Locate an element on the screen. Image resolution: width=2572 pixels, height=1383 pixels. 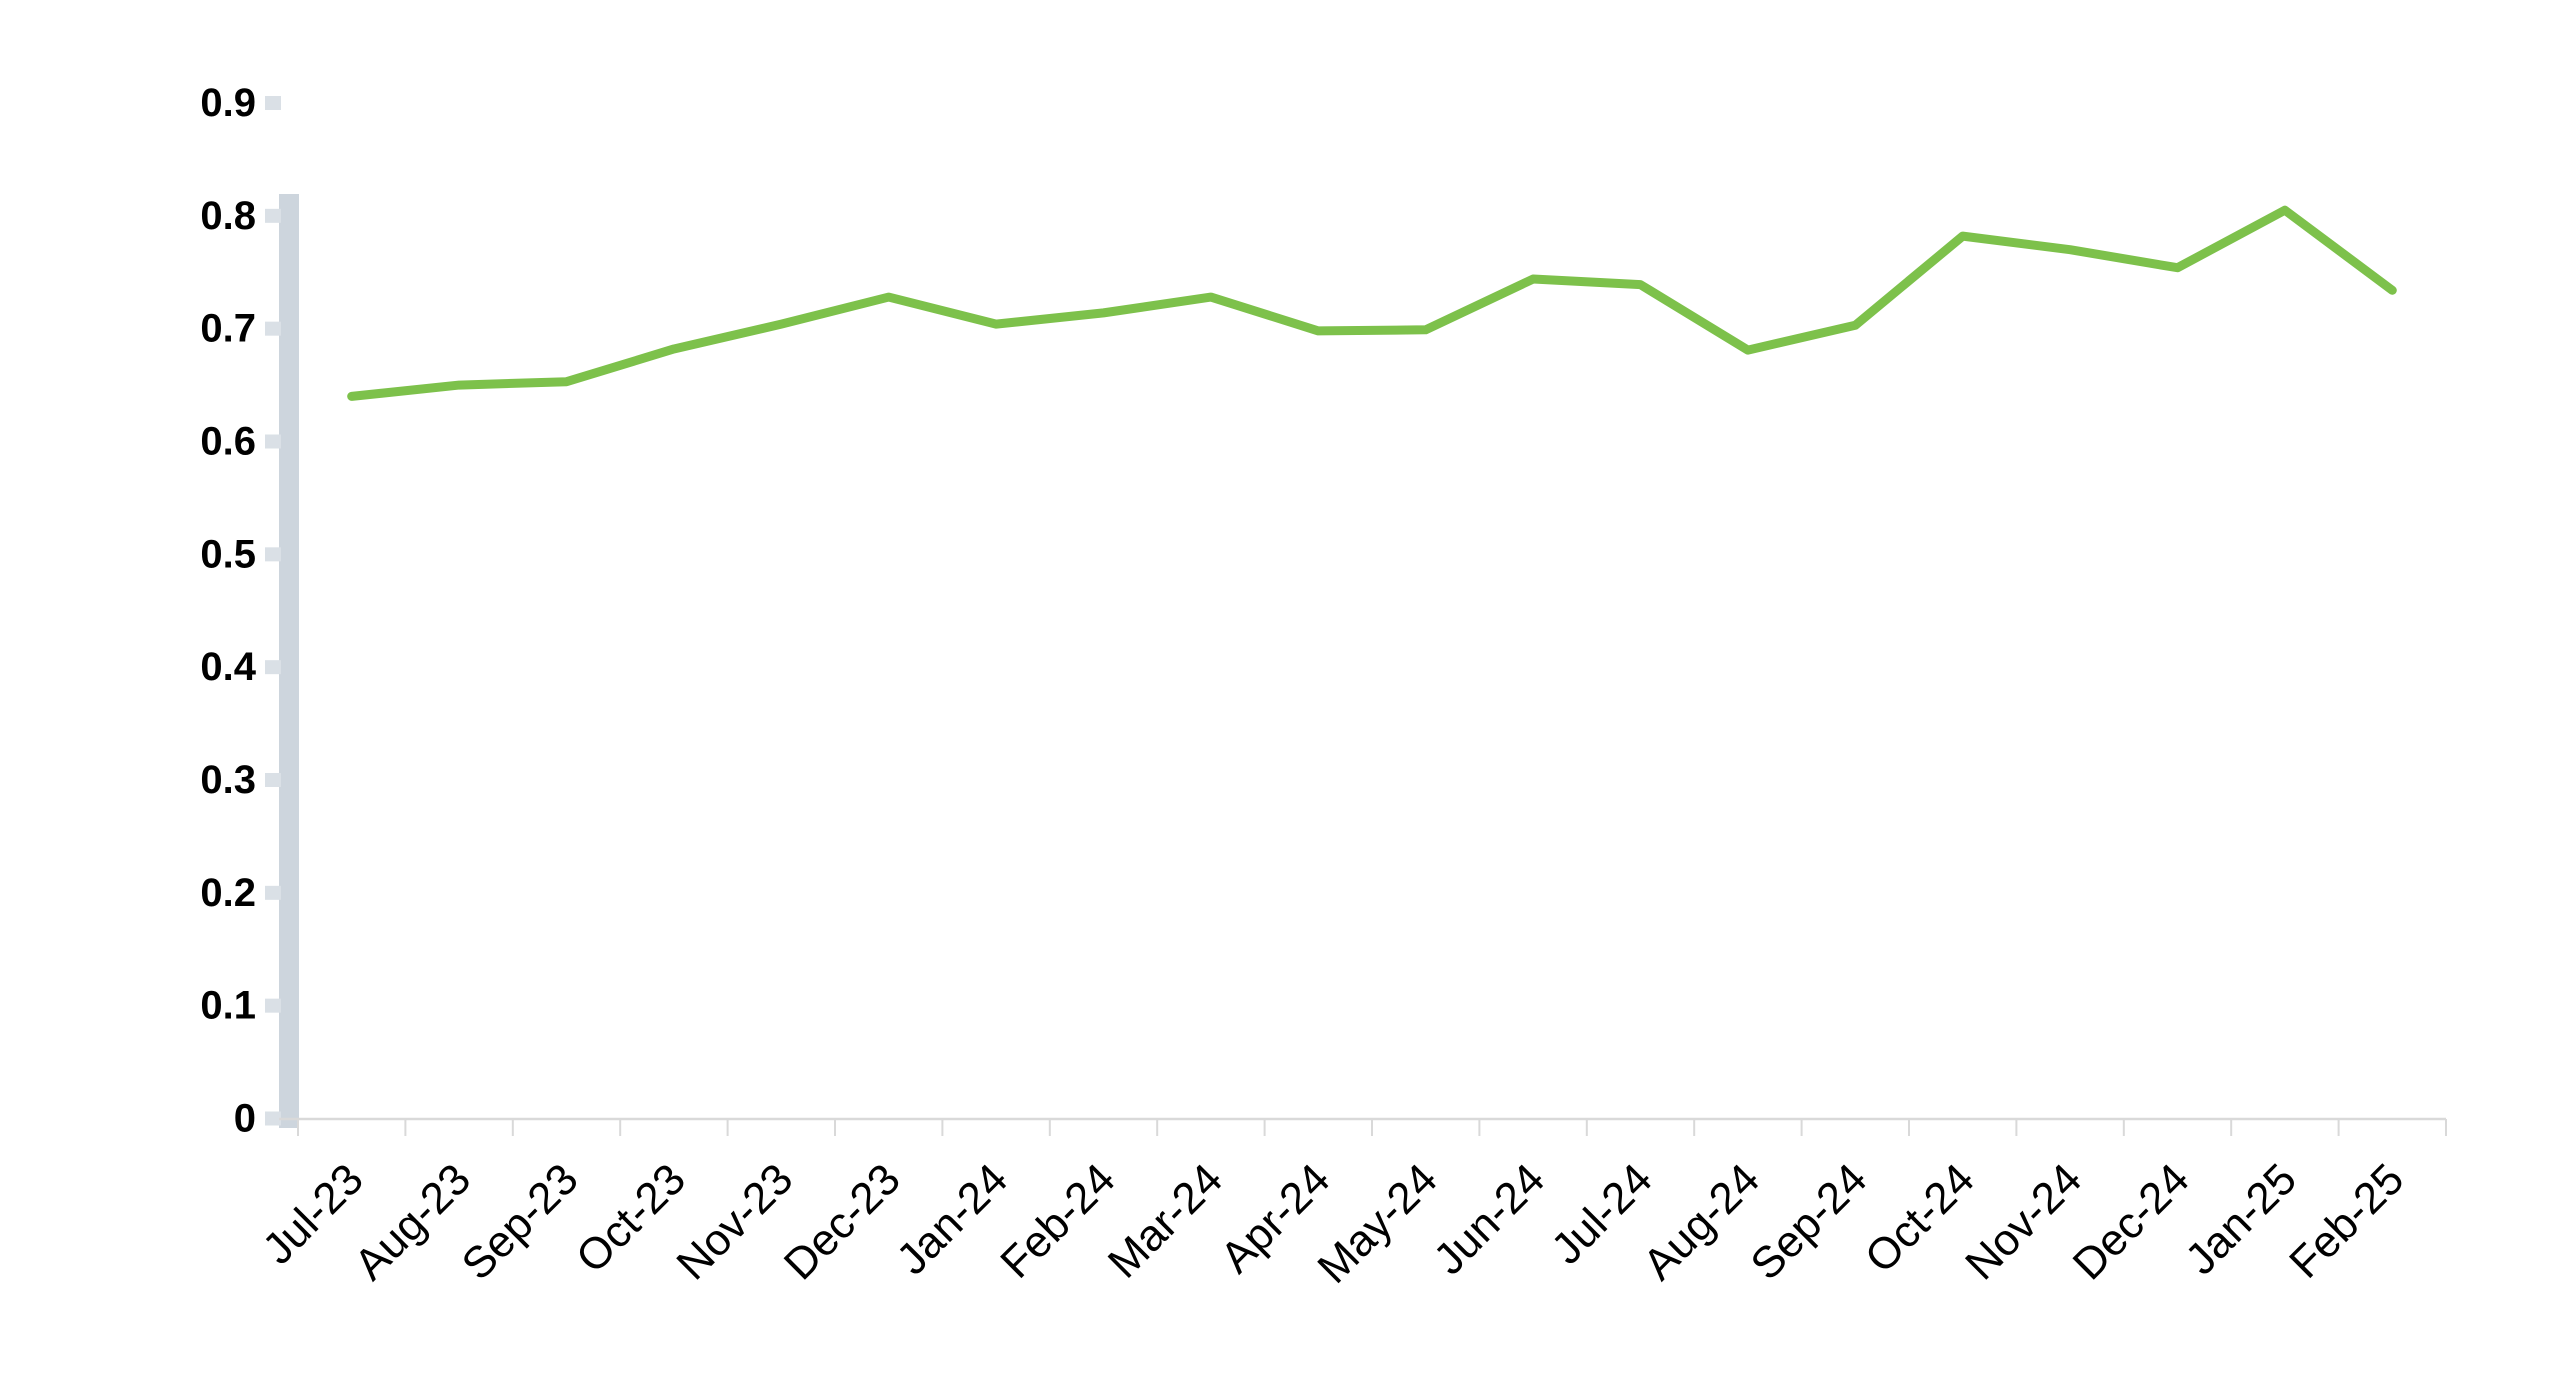
y-tick-label: 0.7 is located at coordinates (228, 329).